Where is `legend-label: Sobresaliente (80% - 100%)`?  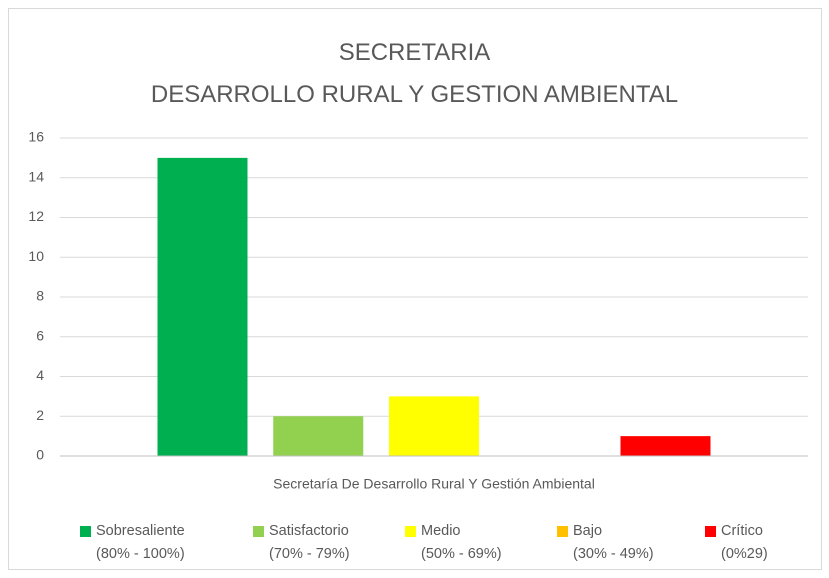
legend-label: Sobresaliente (80% - 100%) is located at coordinates (140, 542).